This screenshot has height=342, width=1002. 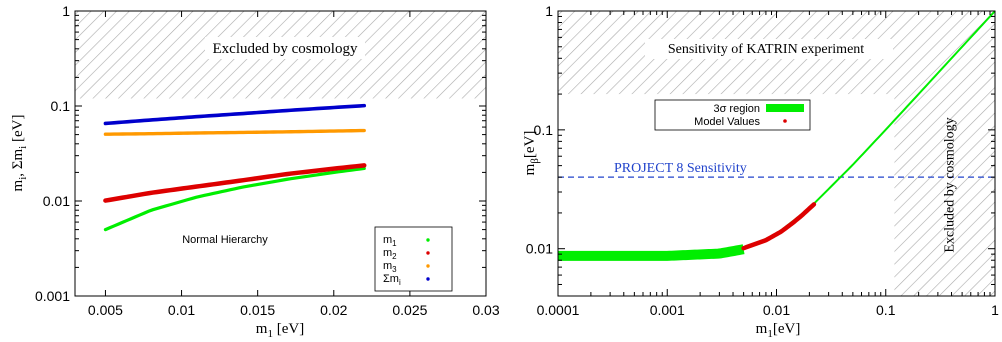 What do you see at coordinates (766, 49) in the screenshot?
I see `katrin-sensitivity-label: Sensitivity of KATRIN experiment` at bounding box center [766, 49].